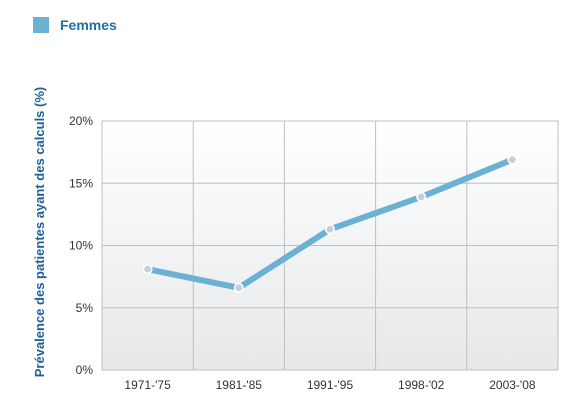  I want to click on x-tick-label: 2003-'08, so click(512, 385).